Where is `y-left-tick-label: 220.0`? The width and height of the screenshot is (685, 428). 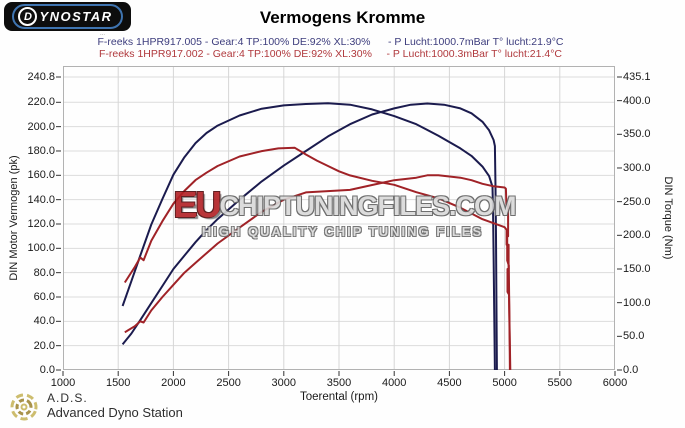 y-left-tick-label: 220.0 is located at coordinates (41, 102).